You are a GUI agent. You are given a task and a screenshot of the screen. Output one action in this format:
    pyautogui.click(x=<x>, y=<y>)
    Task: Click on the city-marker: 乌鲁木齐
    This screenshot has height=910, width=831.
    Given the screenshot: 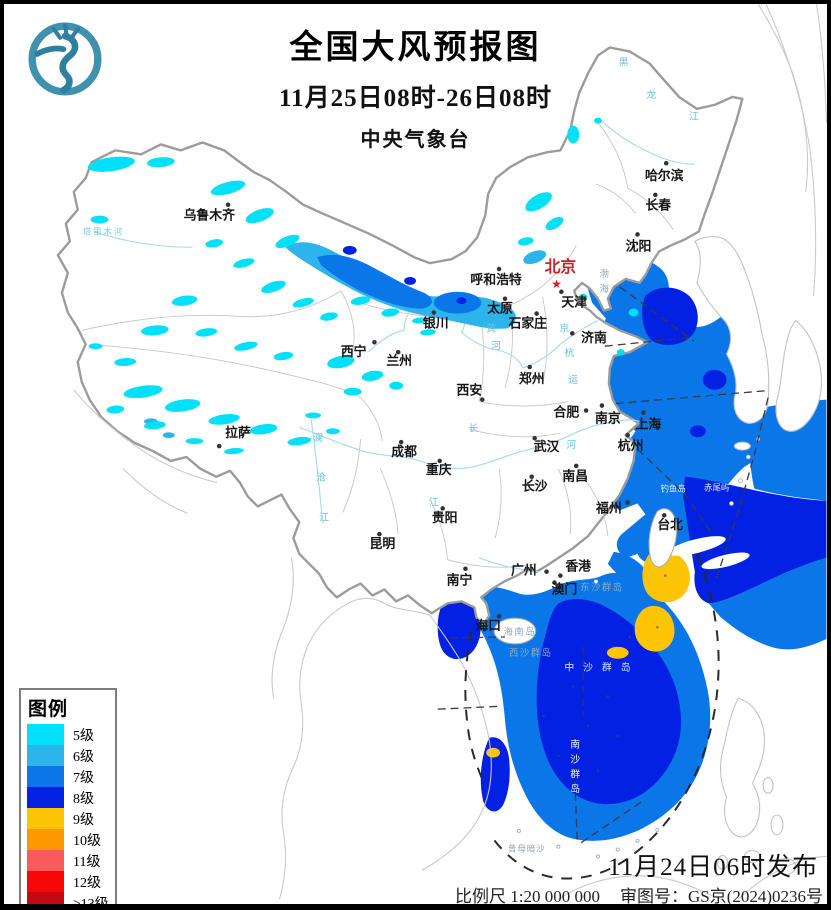 What is the action you would take?
    pyautogui.click(x=210, y=212)
    